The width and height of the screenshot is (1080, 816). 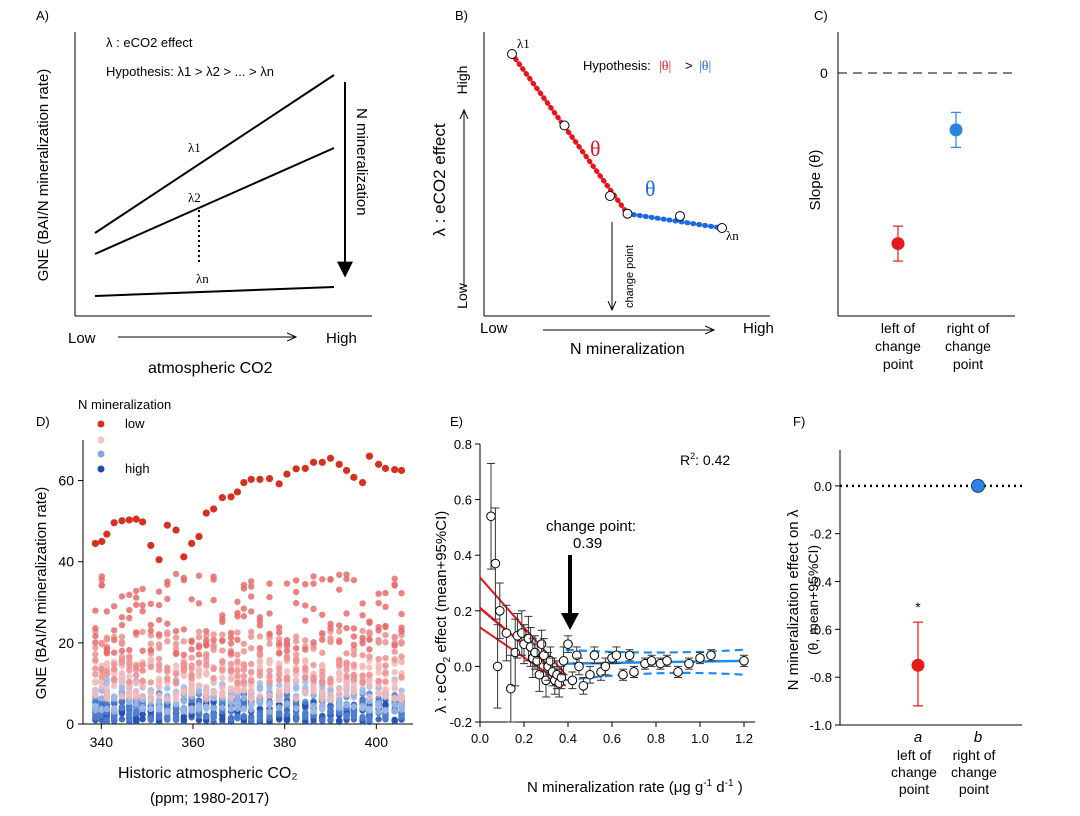 What do you see at coordinates (194, 197) in the screenshot?
I see `panel-a-label-lambda2: λ2` at bounding box center [194, 197].